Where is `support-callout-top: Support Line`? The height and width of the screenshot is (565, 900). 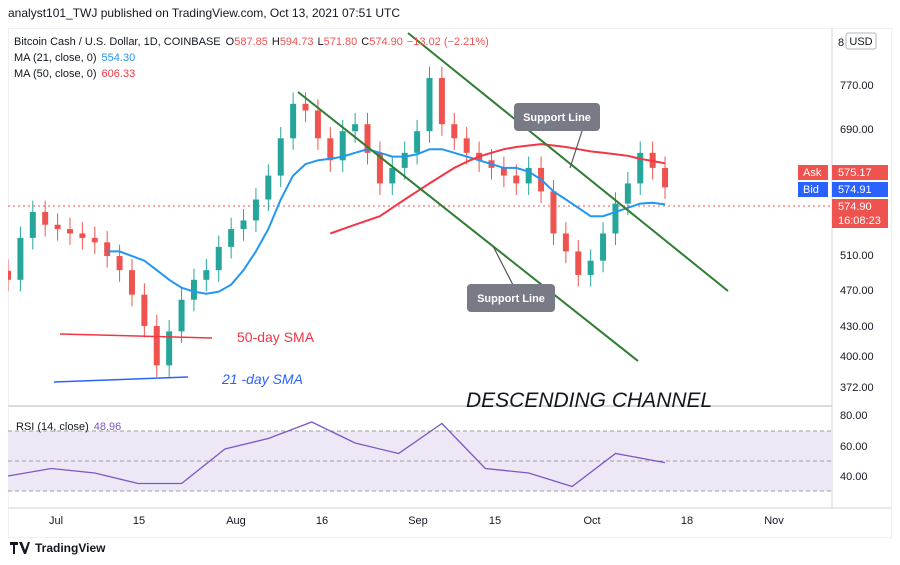 support-callout-top: Support Line is located at coordinates (557, 136).